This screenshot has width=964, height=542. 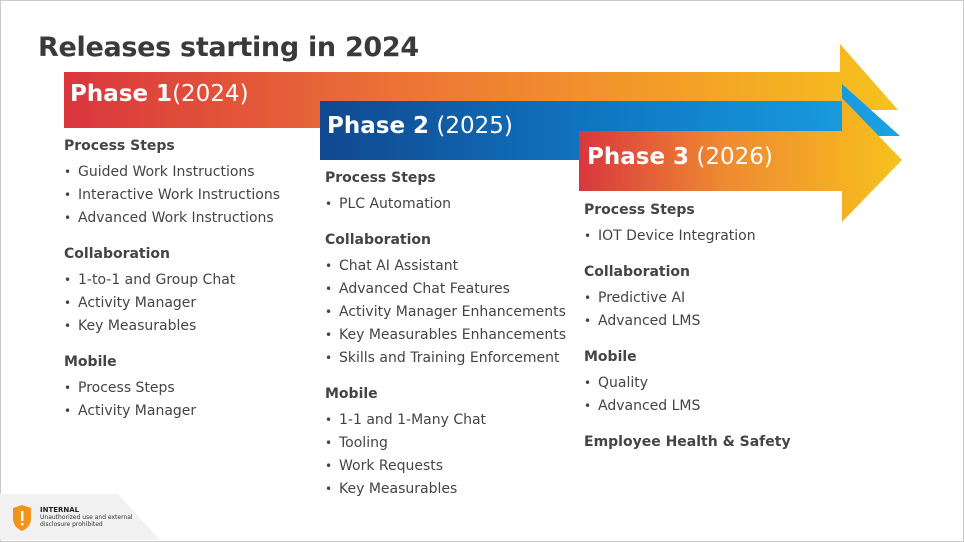 I want to click on internal-badge-background, so click(x=80, y=517).